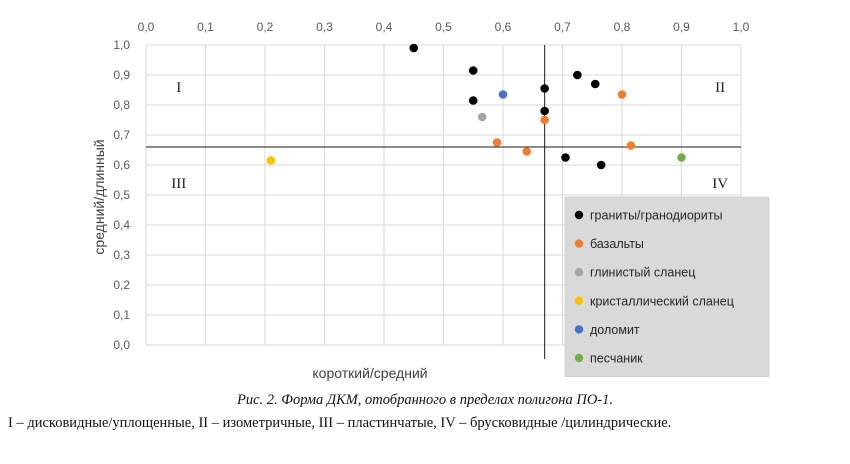  What do you see at coordinates (681, 27) in the screenshot?
I see `x-tick-label: 0,9` at bounding box center [681, 27].